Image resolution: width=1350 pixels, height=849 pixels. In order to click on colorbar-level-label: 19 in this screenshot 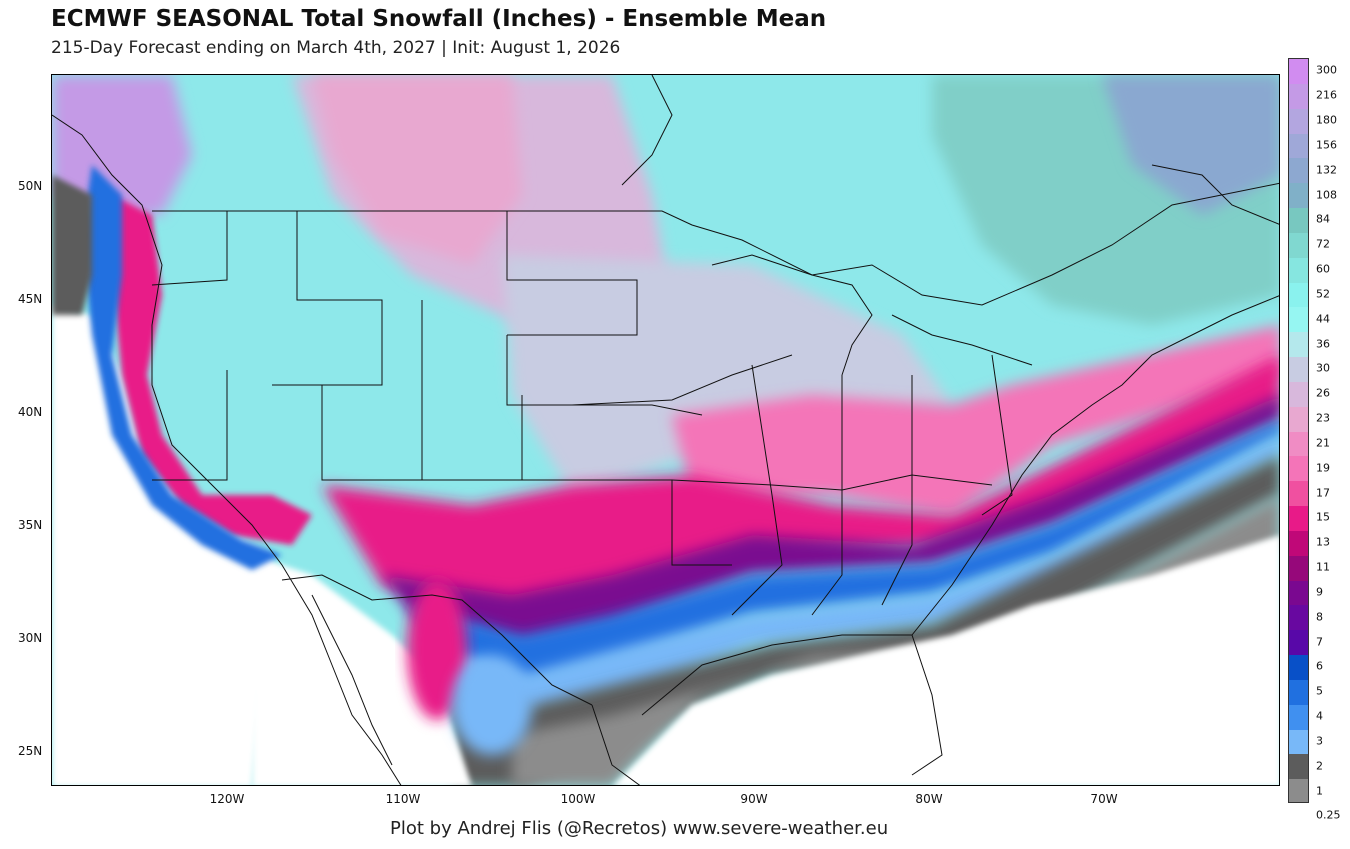, I will do `click(1323, 468)`.